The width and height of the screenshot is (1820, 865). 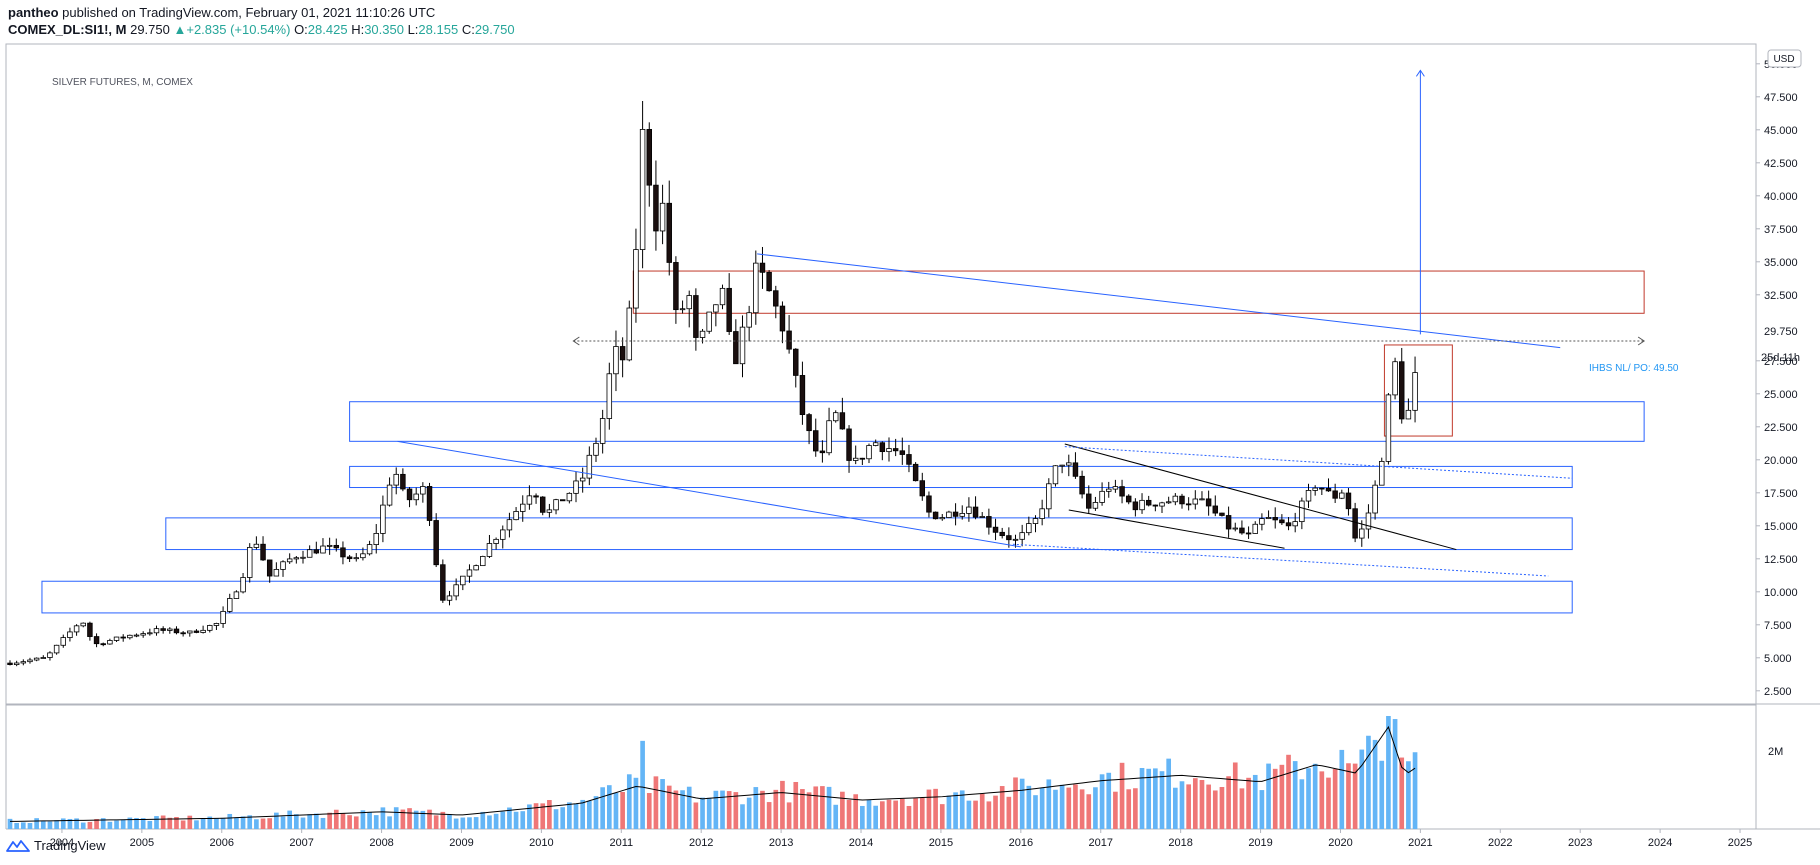 What do you see at coordinates (1781, 164) in the screenshot?
I see `price-tick-label: 42.500` at bounding box center [1781, 164].